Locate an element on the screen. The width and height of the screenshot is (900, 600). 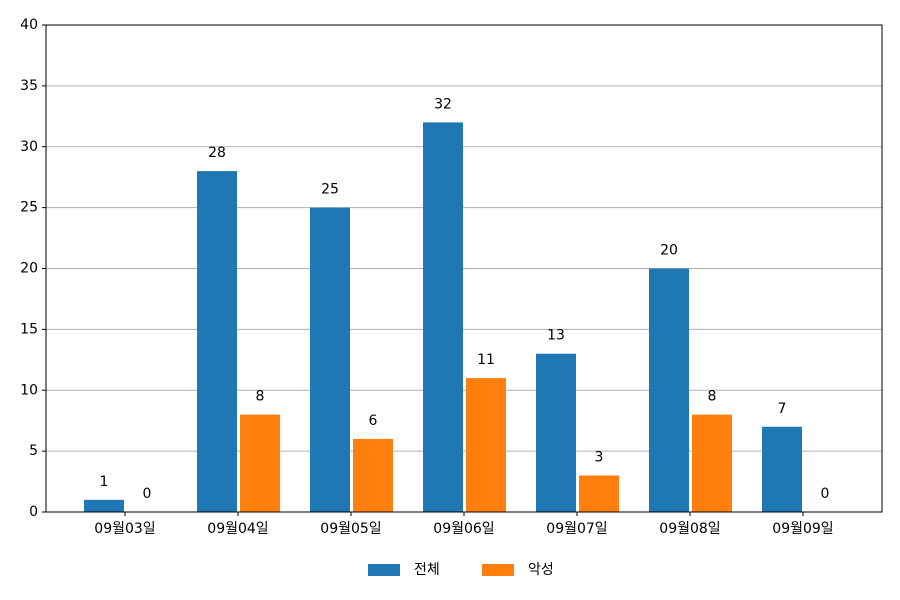
data-label: 13 is located at coordinates (556, 336).